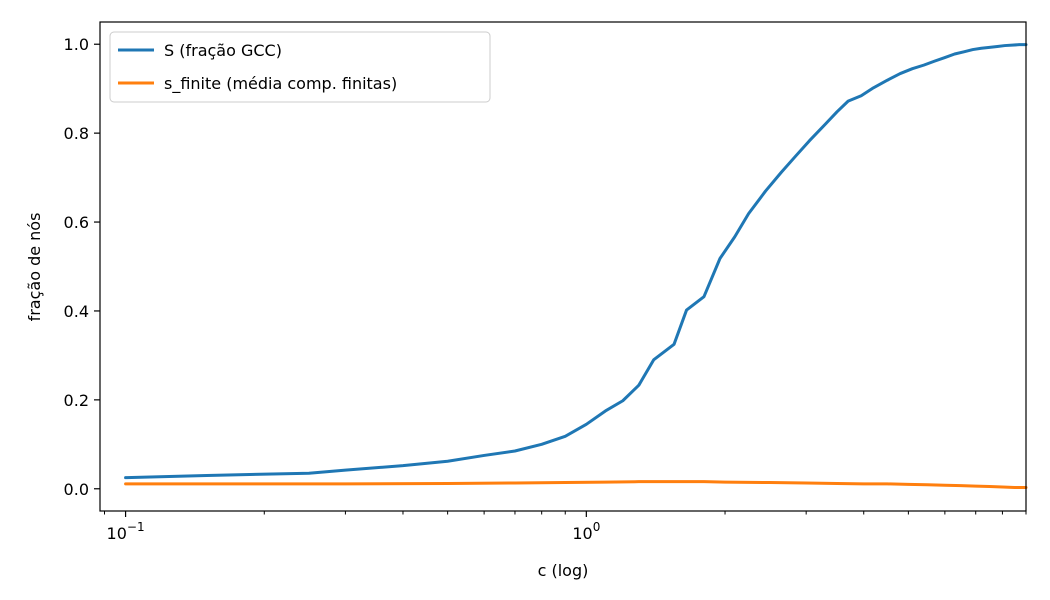 The image size is (1050, 600). Describe the element at coordinates (82, 267) in the screenshot. I see `y-axis-ticks: 0.0 0.2 0.4 0.6 0.8 1.0` at that location.